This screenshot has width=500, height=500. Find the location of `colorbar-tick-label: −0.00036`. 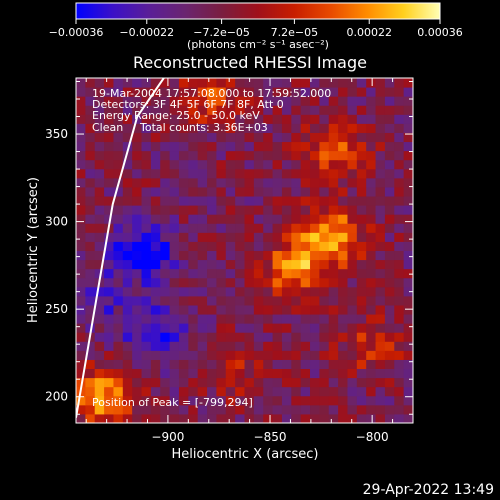

colorbar-tick-label: −0.00036 is located at coordinates (76, 32).